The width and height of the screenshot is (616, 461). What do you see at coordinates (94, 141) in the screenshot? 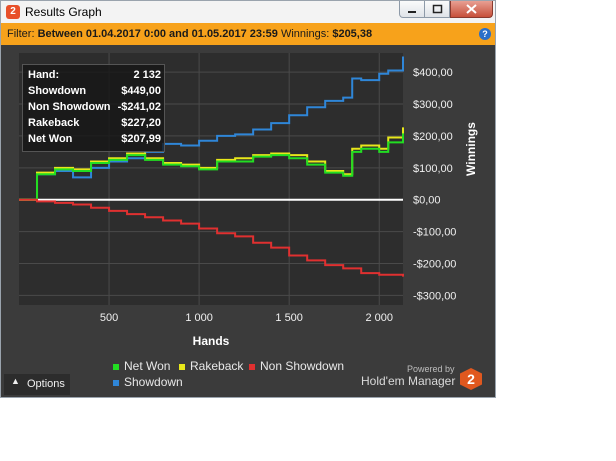
I see `stat-row-net-won: Net Won $207,99` at bounding box center [94, 141].